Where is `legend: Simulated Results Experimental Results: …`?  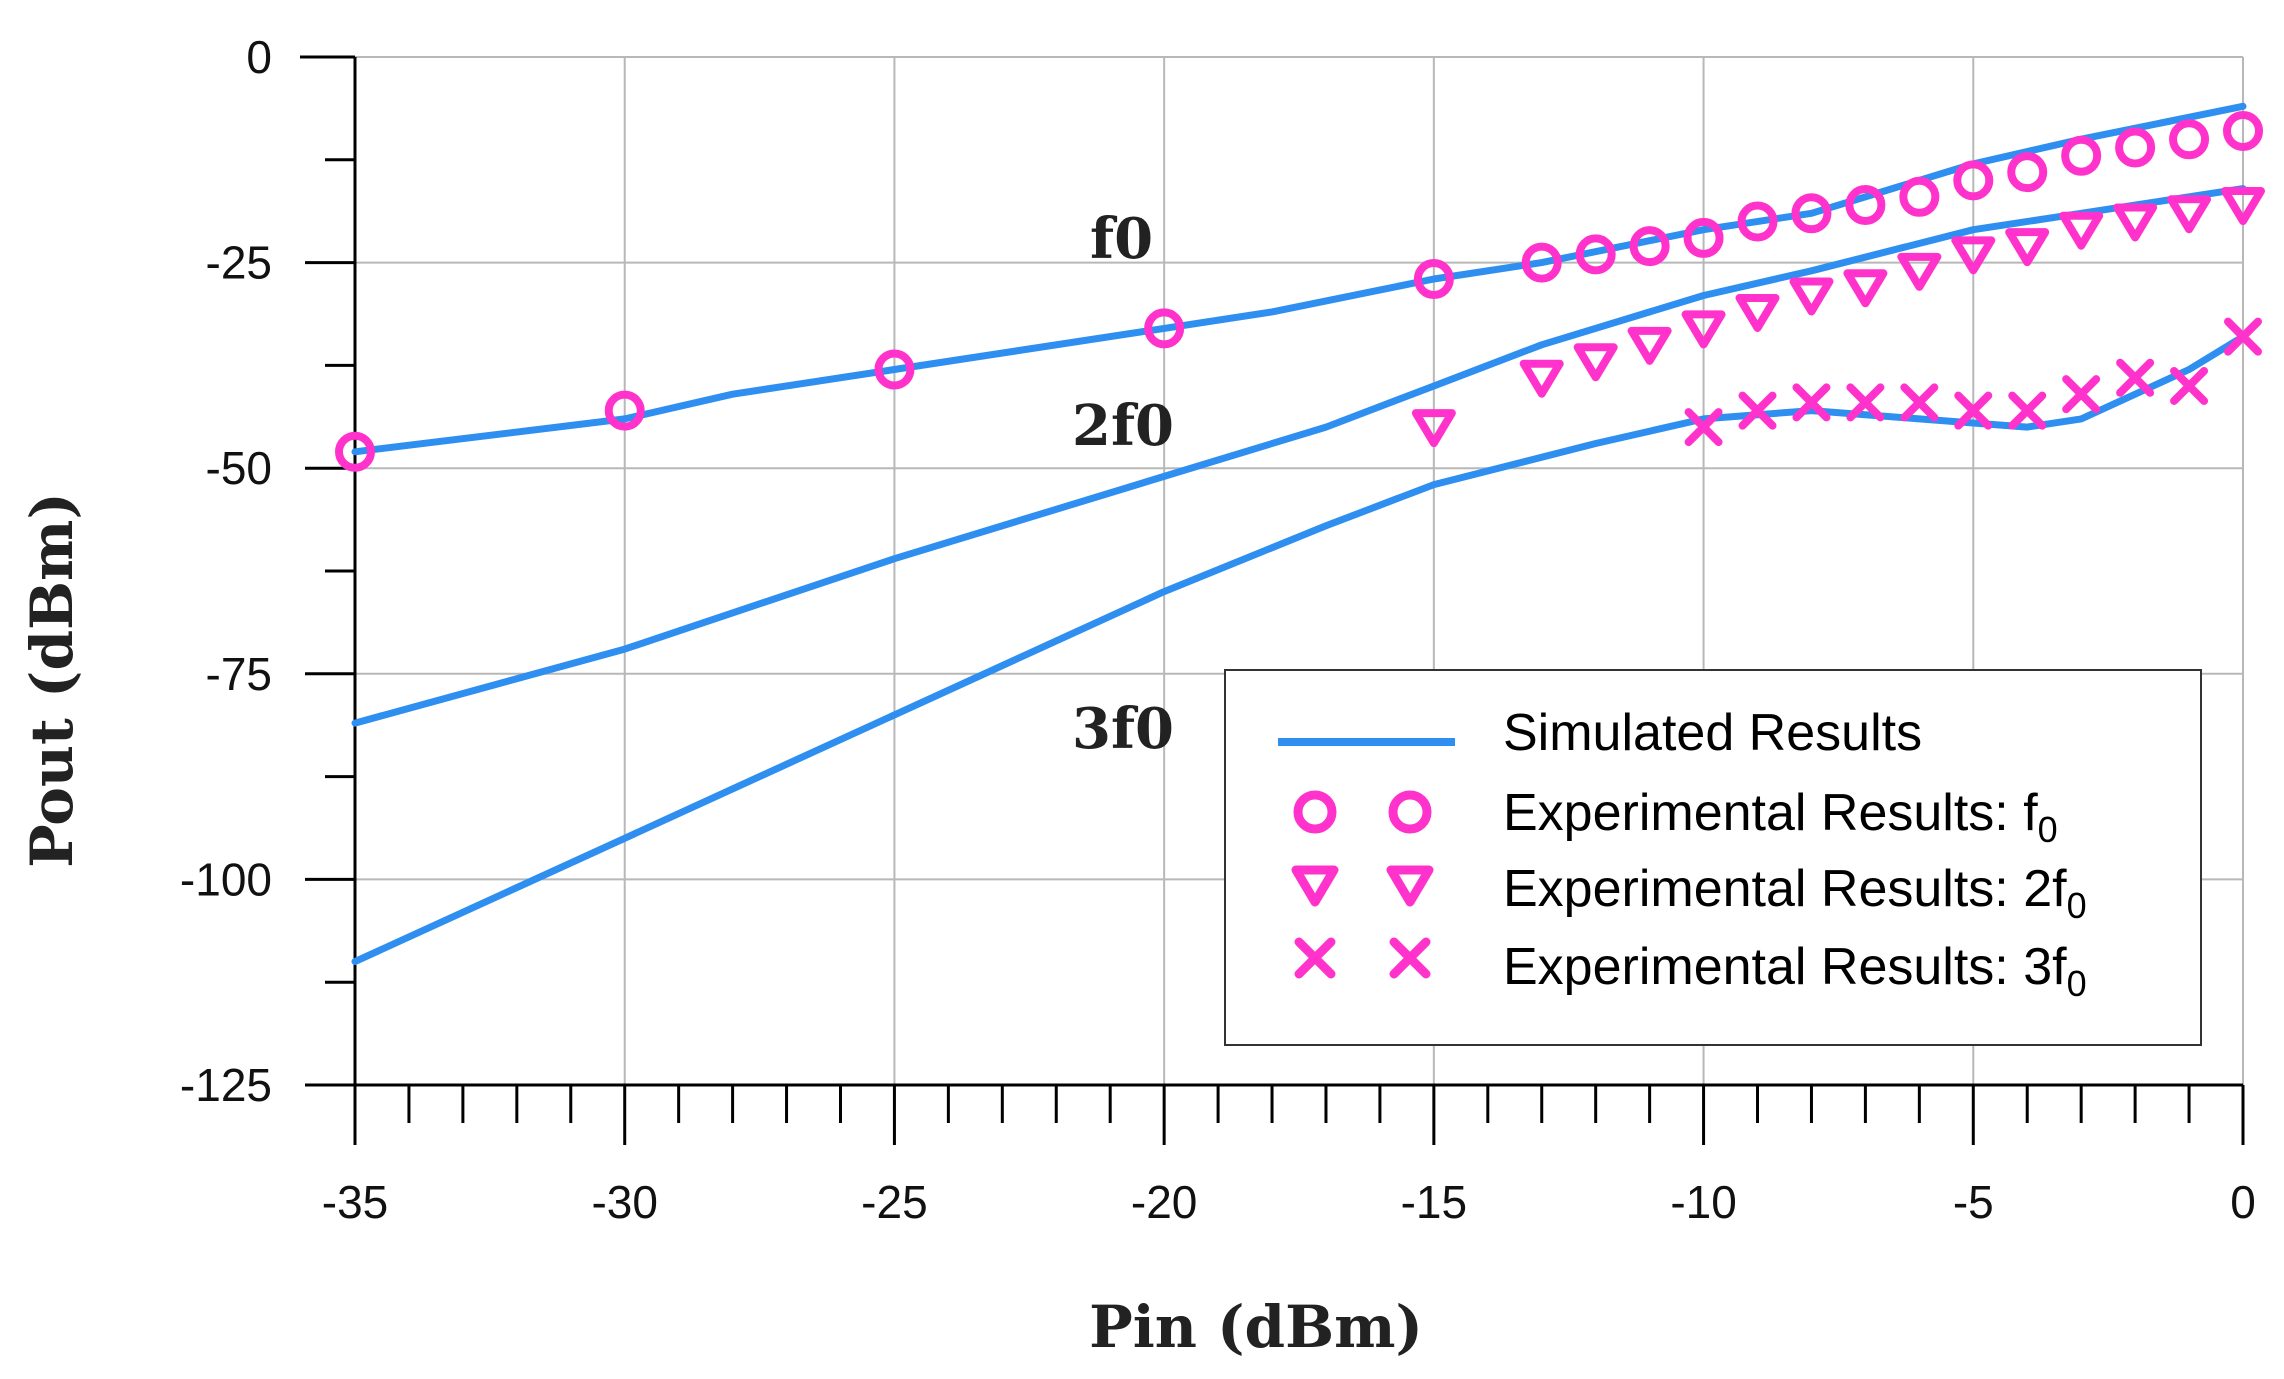
legend: Simulated Results Experimental Results: … is located at coordinates (1713, 857).